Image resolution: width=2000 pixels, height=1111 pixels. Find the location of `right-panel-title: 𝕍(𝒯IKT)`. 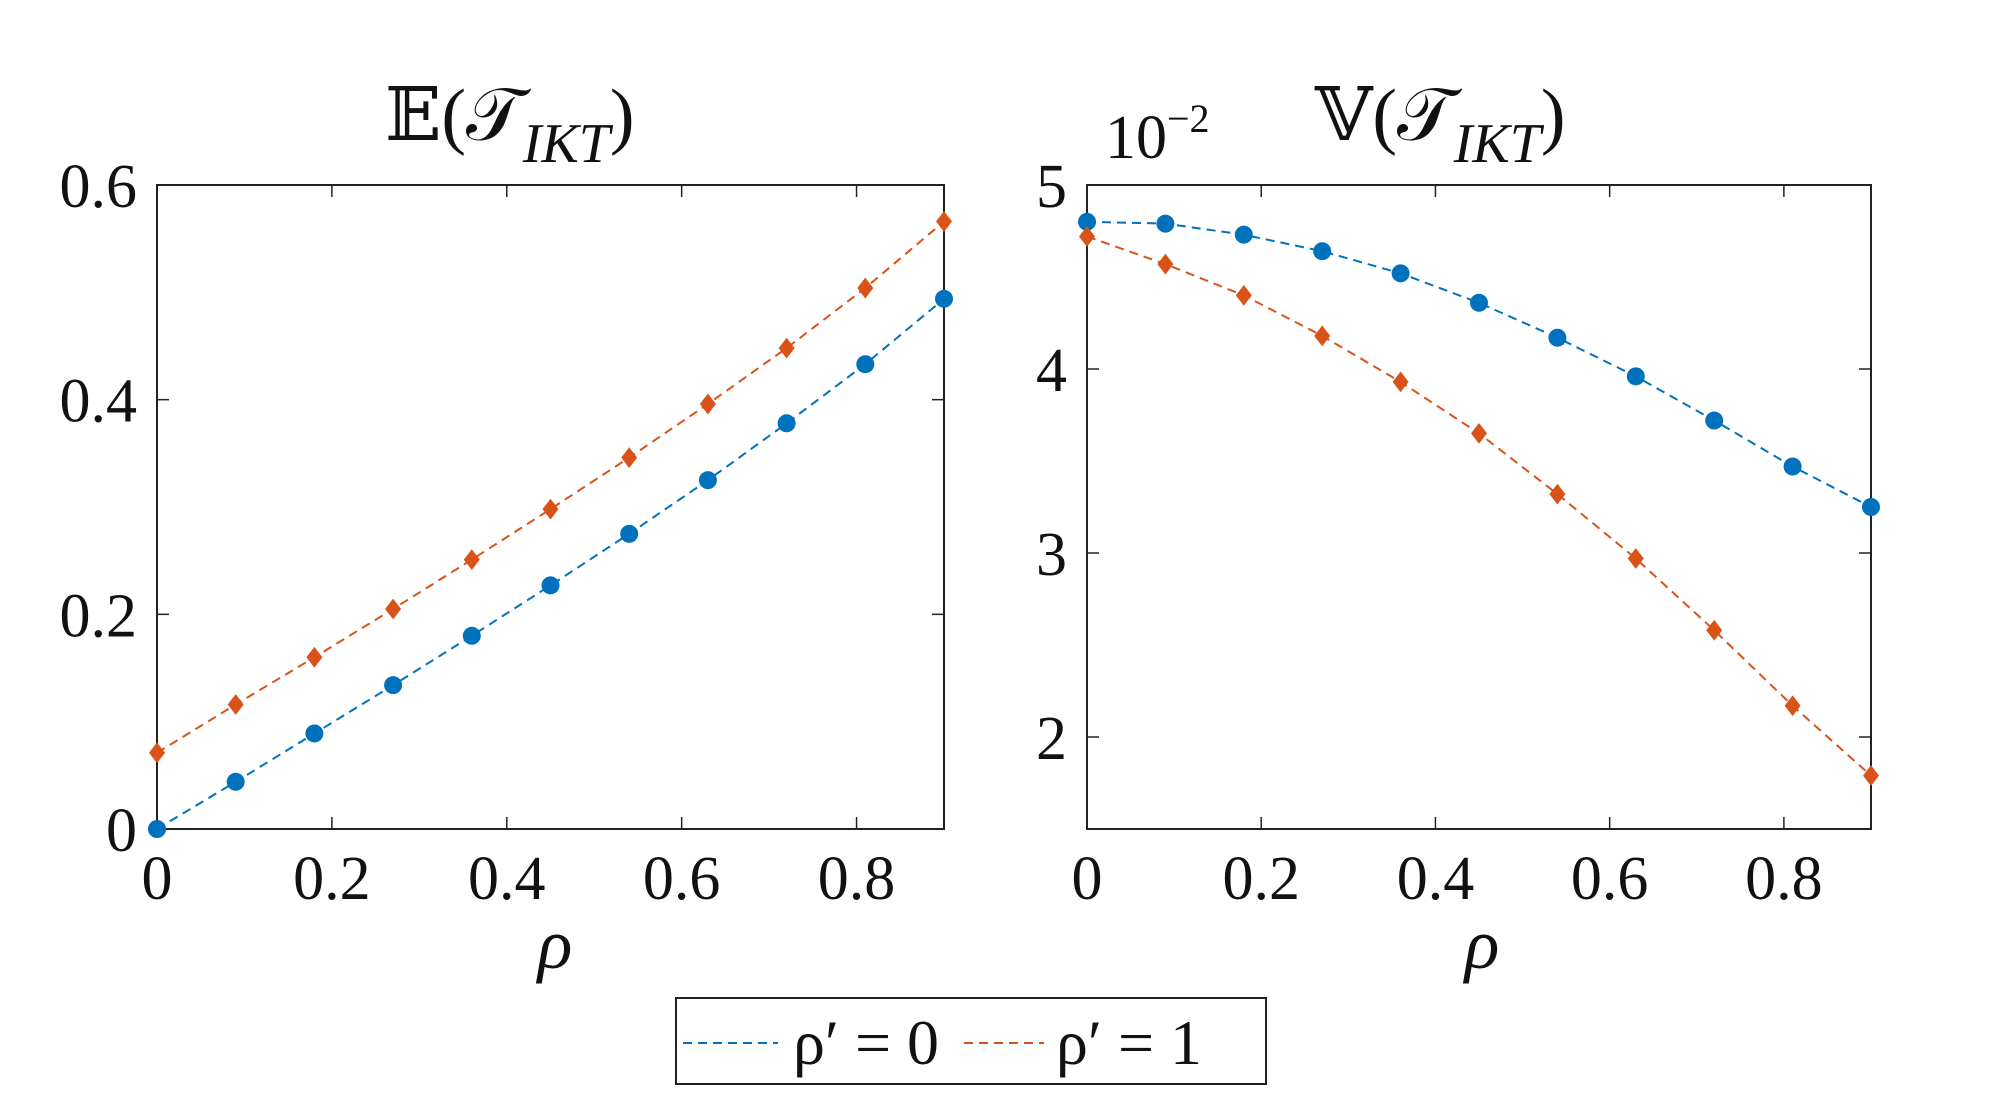

right-panel-title: 𝕍(𝒯IKT) is located at coordinates (1440, 125).